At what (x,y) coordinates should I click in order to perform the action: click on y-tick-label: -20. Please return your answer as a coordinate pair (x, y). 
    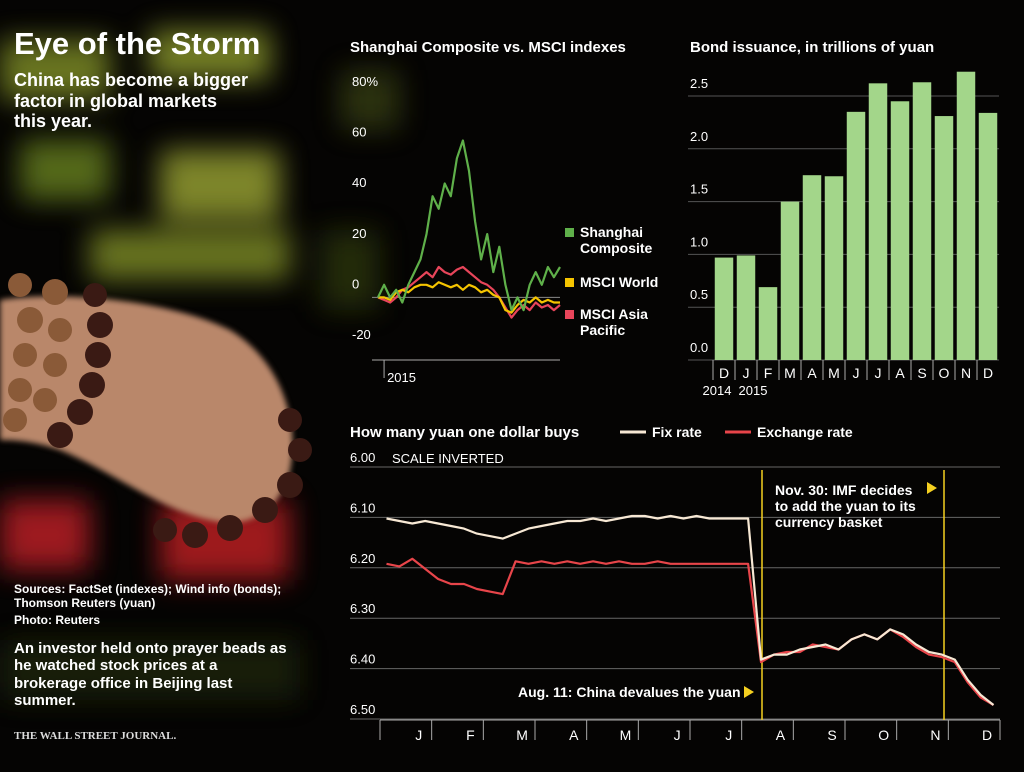
    Looking at the image, I should click on (361, 334).